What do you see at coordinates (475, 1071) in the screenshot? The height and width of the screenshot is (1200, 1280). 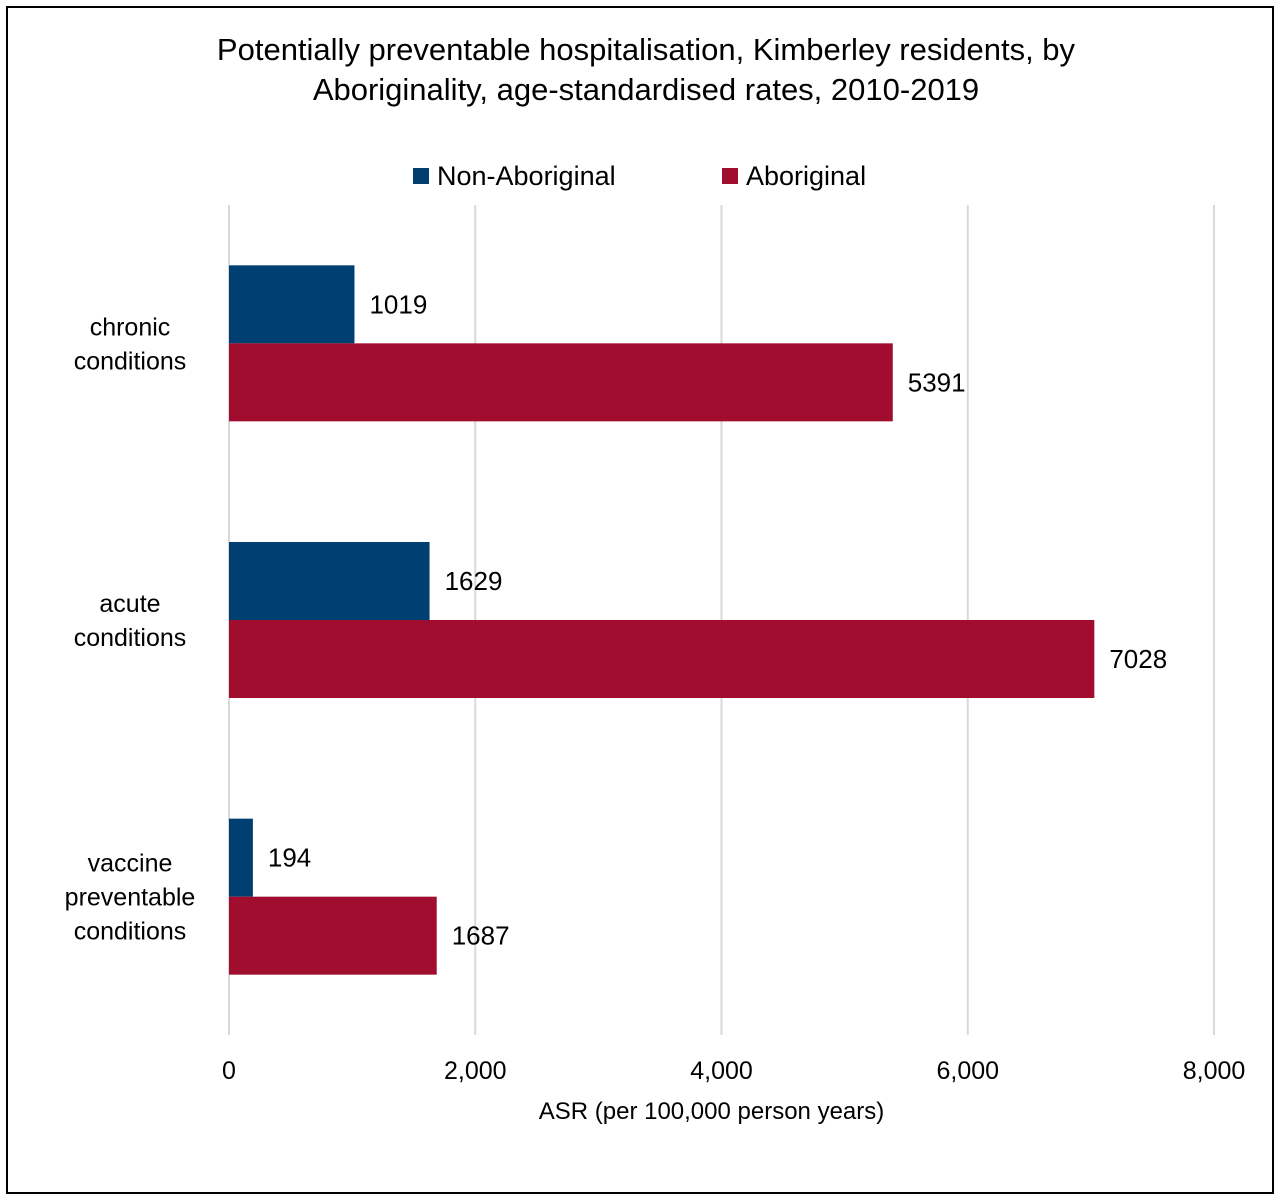 I see `x-tick-label-2000: 2,000` at bounding box center [475, 1071].